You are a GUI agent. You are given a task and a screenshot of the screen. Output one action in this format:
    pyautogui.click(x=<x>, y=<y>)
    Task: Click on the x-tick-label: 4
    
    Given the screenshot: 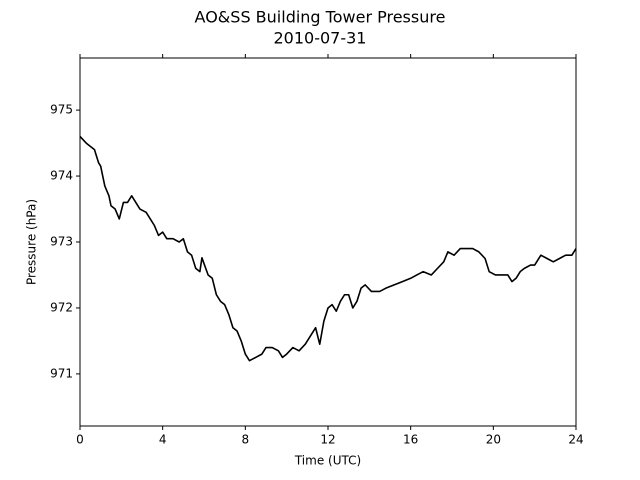 What is the action you would take?
    pyautogui.click(x=163, y=440)
    